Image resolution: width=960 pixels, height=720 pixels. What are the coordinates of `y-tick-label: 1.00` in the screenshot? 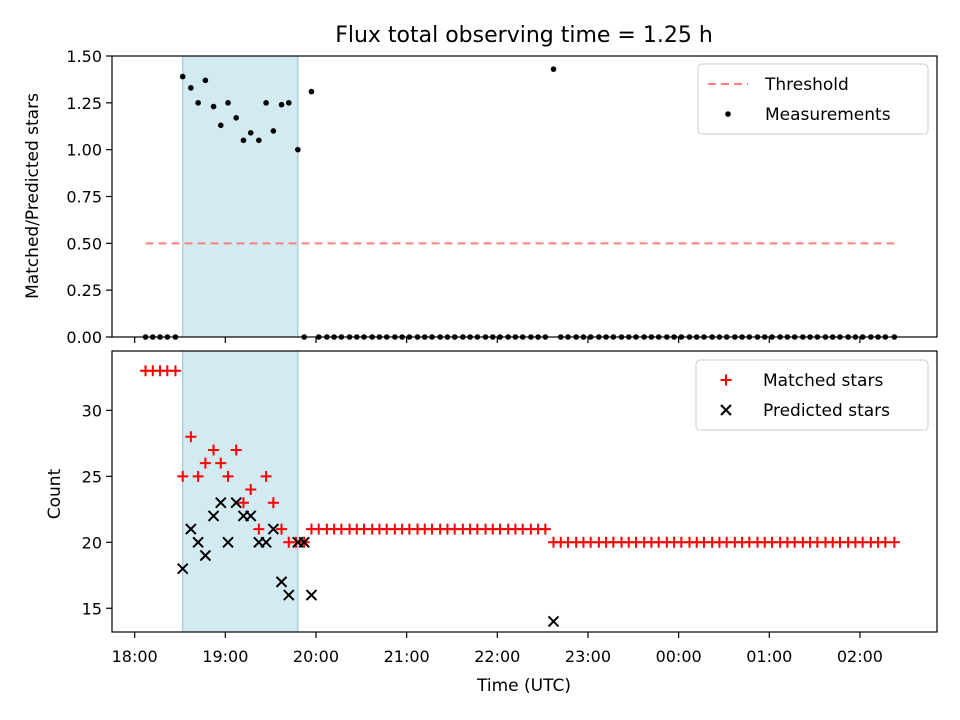 It's located at (84, 150).